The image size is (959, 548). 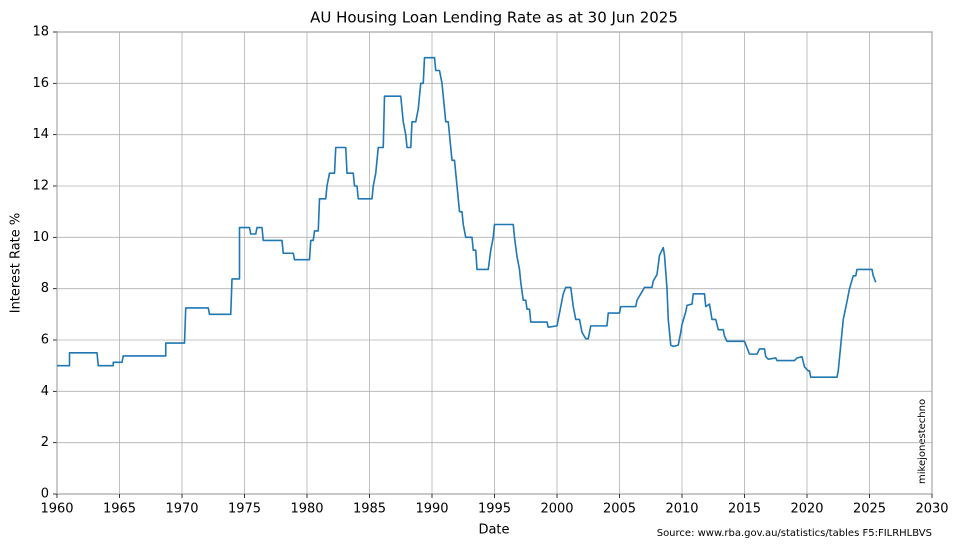 What do you see at coordinates (16, 263) in the screenshot?
I see `y-axis-label: Interest Rate %` at bounding box center [16, 263].